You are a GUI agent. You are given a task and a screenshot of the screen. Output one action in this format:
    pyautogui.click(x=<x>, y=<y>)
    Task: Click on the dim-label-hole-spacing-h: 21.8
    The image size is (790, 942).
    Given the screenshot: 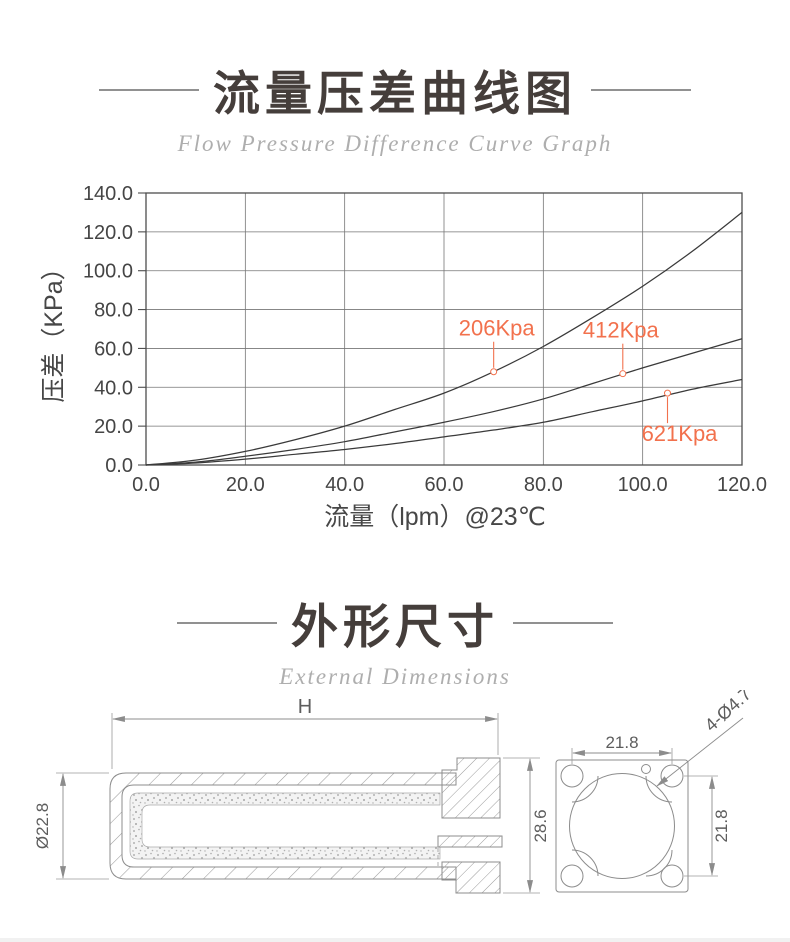 What is the action you would take?
    pyautogui.click(x=621, y=742)
    